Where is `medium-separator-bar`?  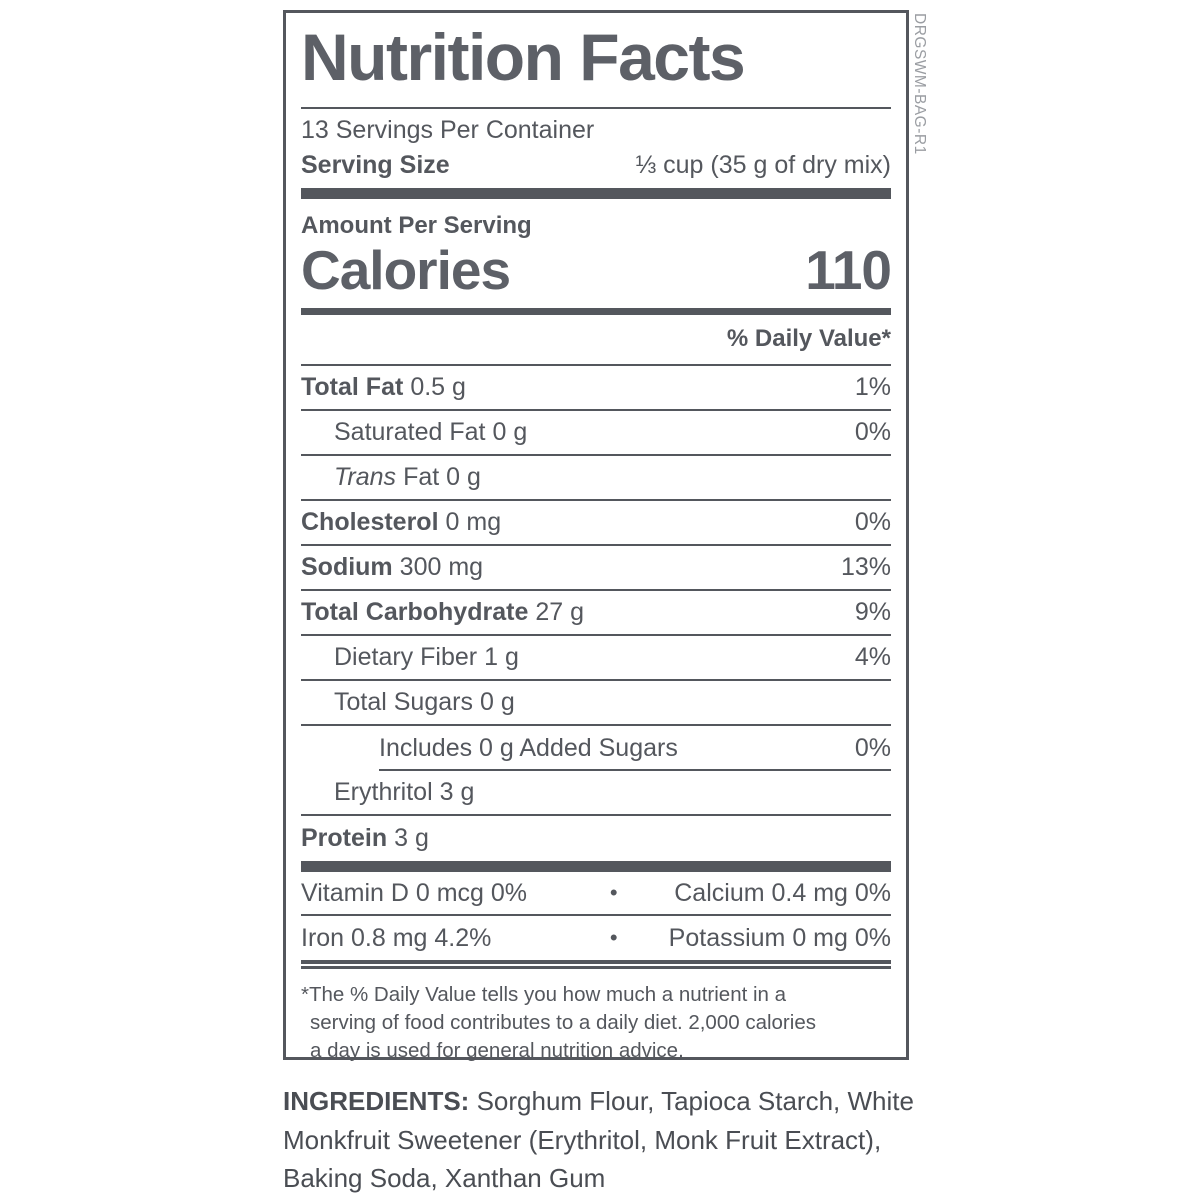
medium-separator-bar is located at coordinates (596, 312).